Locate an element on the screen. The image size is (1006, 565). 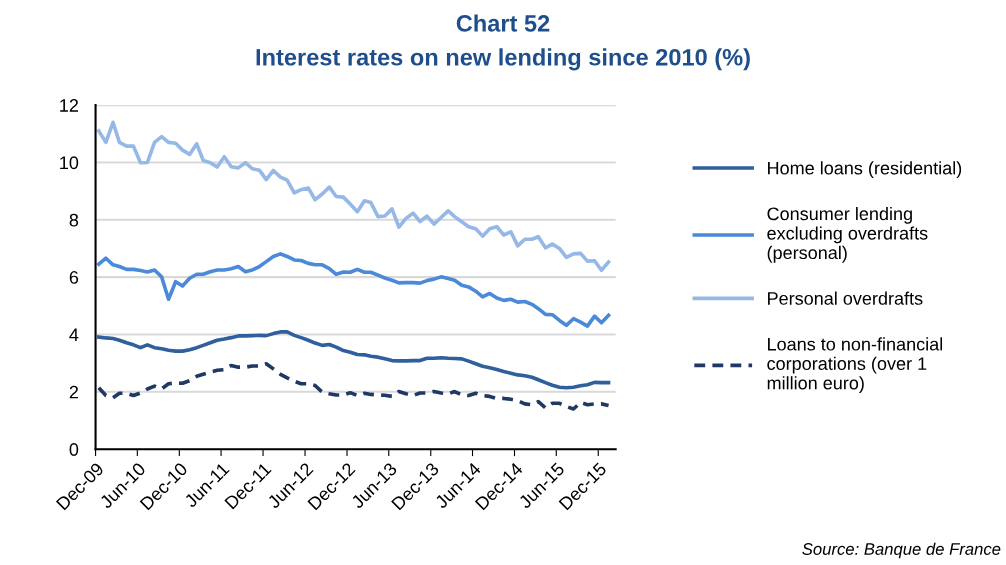
source-note: Source: Banque de France is located at coordinates (901, 550).